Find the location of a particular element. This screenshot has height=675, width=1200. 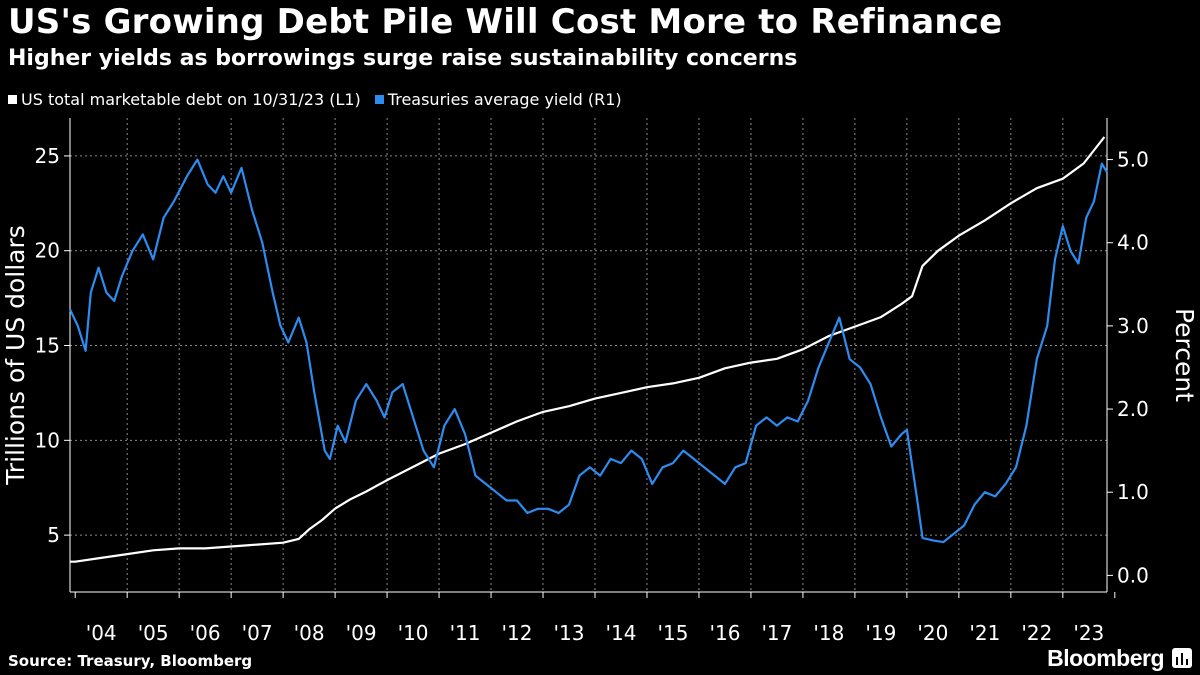

legend-swatch-yield is located at coordinates (379, 99).